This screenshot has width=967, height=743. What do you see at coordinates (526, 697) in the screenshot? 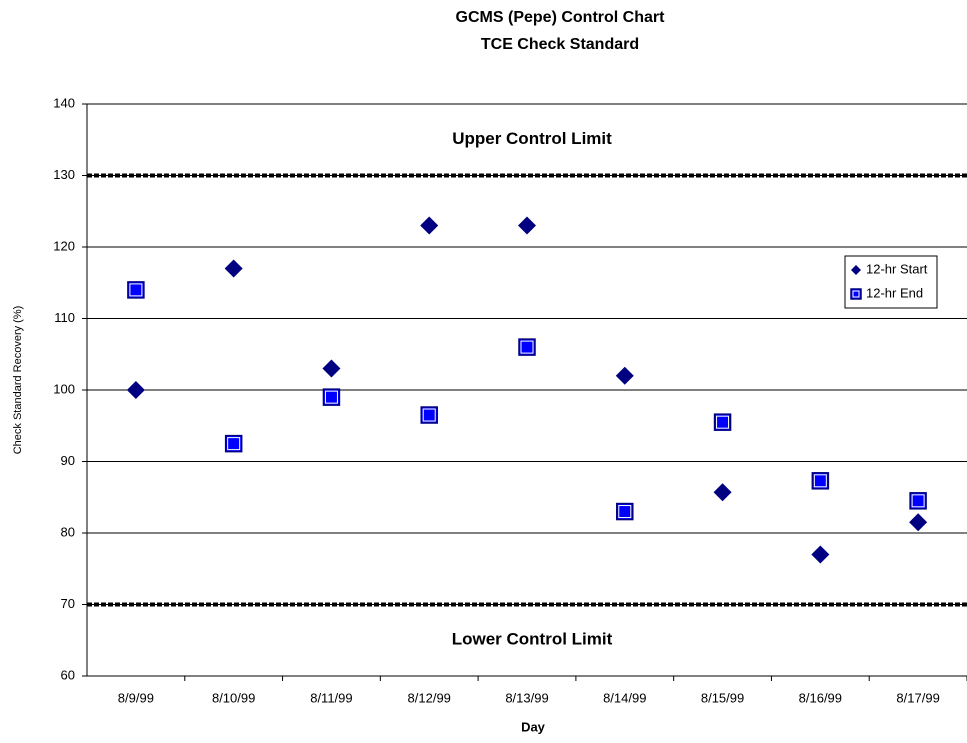
I see `x-tick-label: 8/13/99` at bounding box center [526, 697].